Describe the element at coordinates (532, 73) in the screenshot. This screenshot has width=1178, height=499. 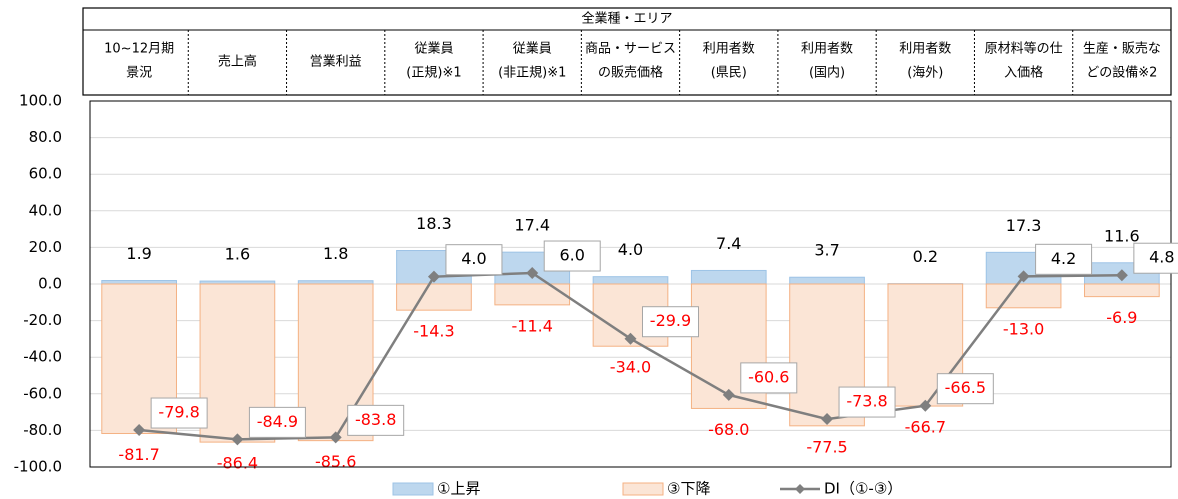
I see `category-label: (非正規)※1` at that location.